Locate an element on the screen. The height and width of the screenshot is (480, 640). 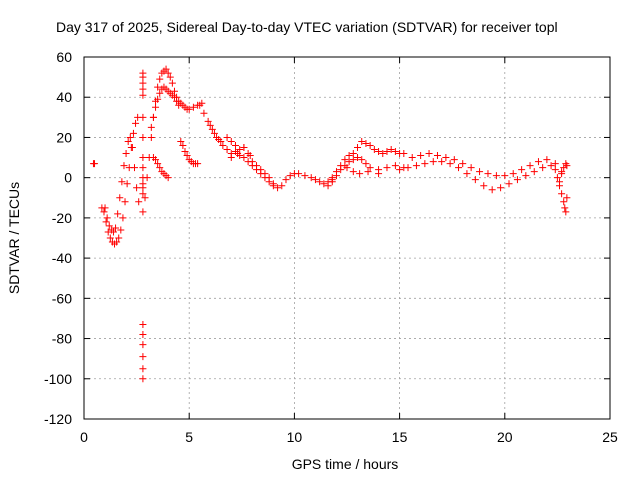
series-descent is located at coordinates (266, 146).